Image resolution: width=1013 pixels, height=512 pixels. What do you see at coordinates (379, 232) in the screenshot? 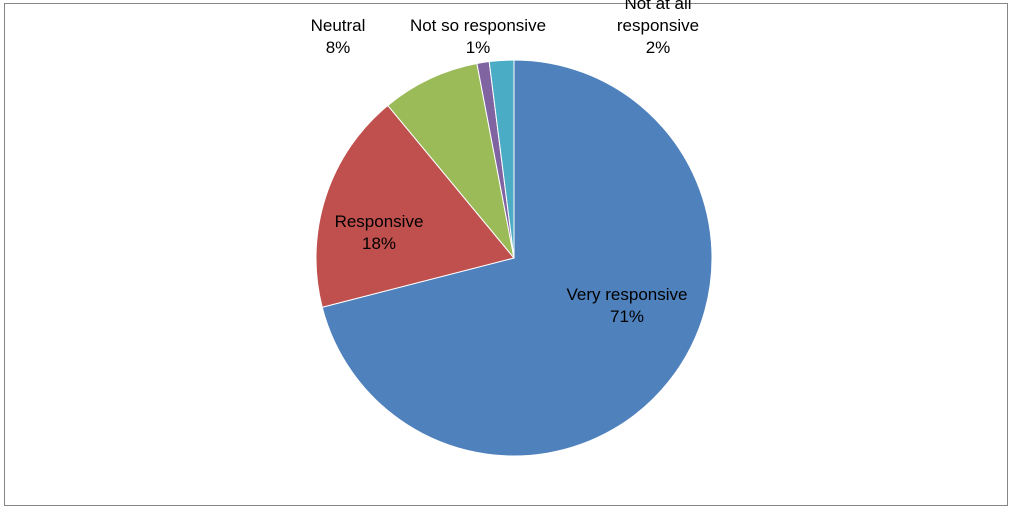
I see `data-label-responsive: Responsive 18%` at bounding box center [379, 232].